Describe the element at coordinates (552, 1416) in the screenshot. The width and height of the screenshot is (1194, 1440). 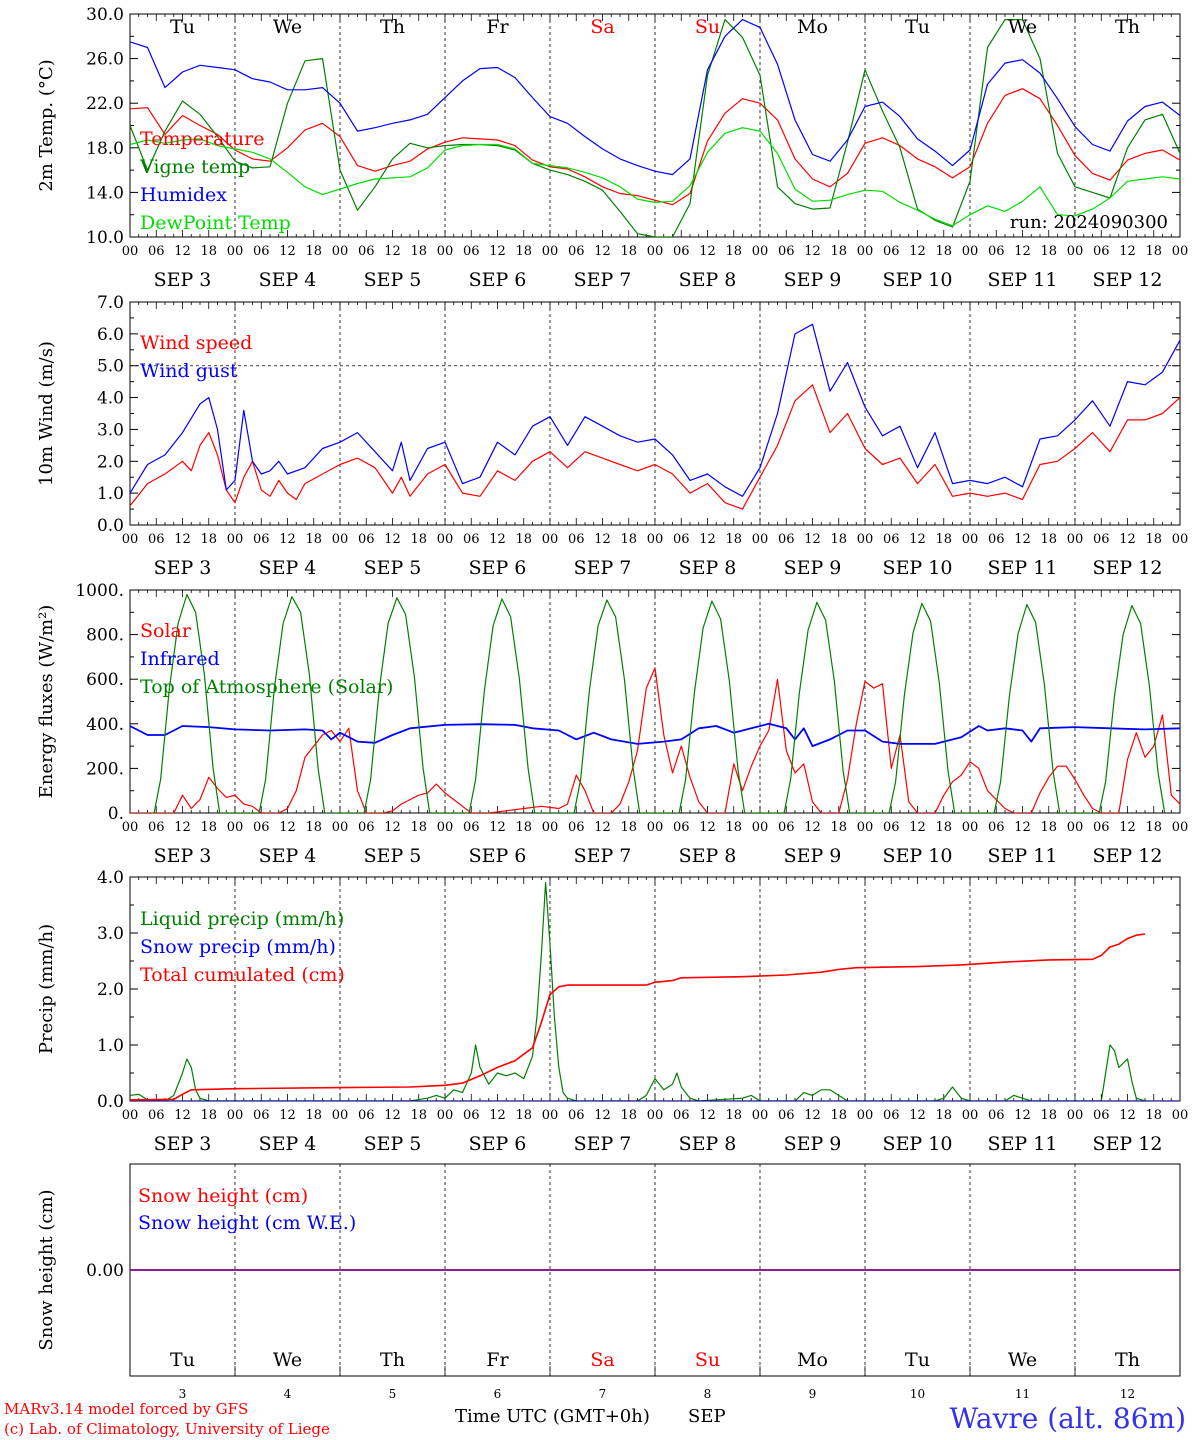
I see `x-axis-label: Time UTC (GMT+0h)` at that location.